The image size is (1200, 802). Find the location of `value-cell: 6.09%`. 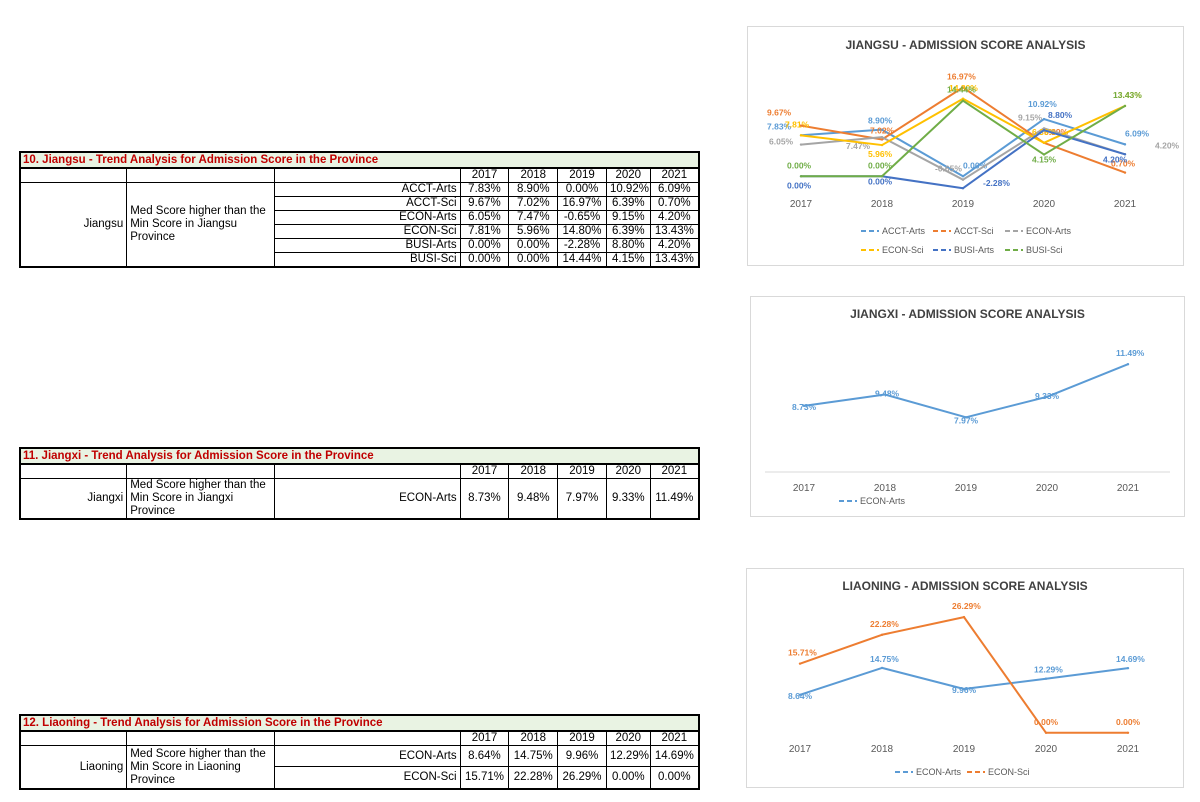

value-cell: 6.09% is located at coordinates (674, 189).